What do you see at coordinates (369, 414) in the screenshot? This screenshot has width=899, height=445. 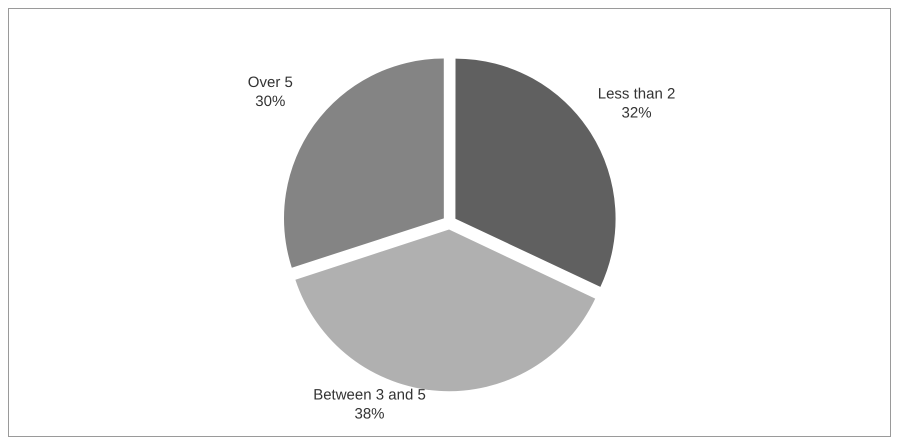 I see `data-label: 38%` at bounding box center [369, 414].